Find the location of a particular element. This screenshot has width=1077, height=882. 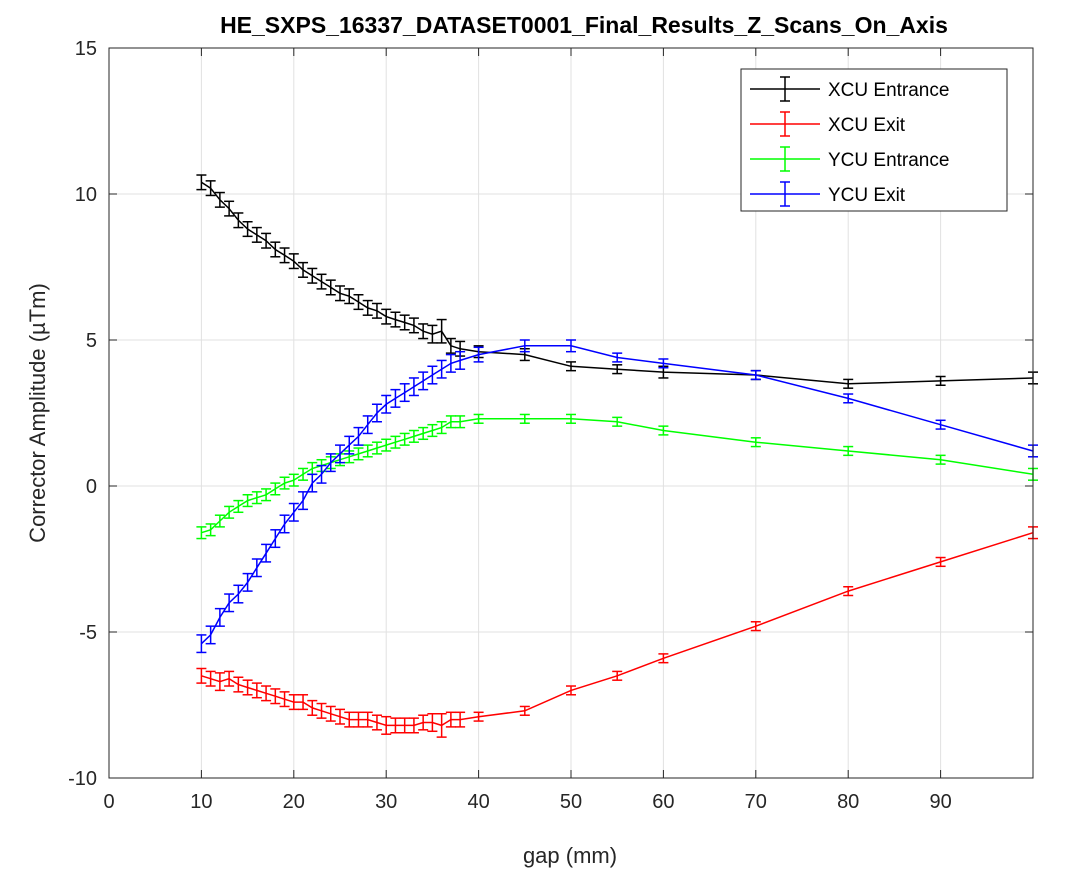

y-tick-label: 0 is located at coordinates (91, 487).